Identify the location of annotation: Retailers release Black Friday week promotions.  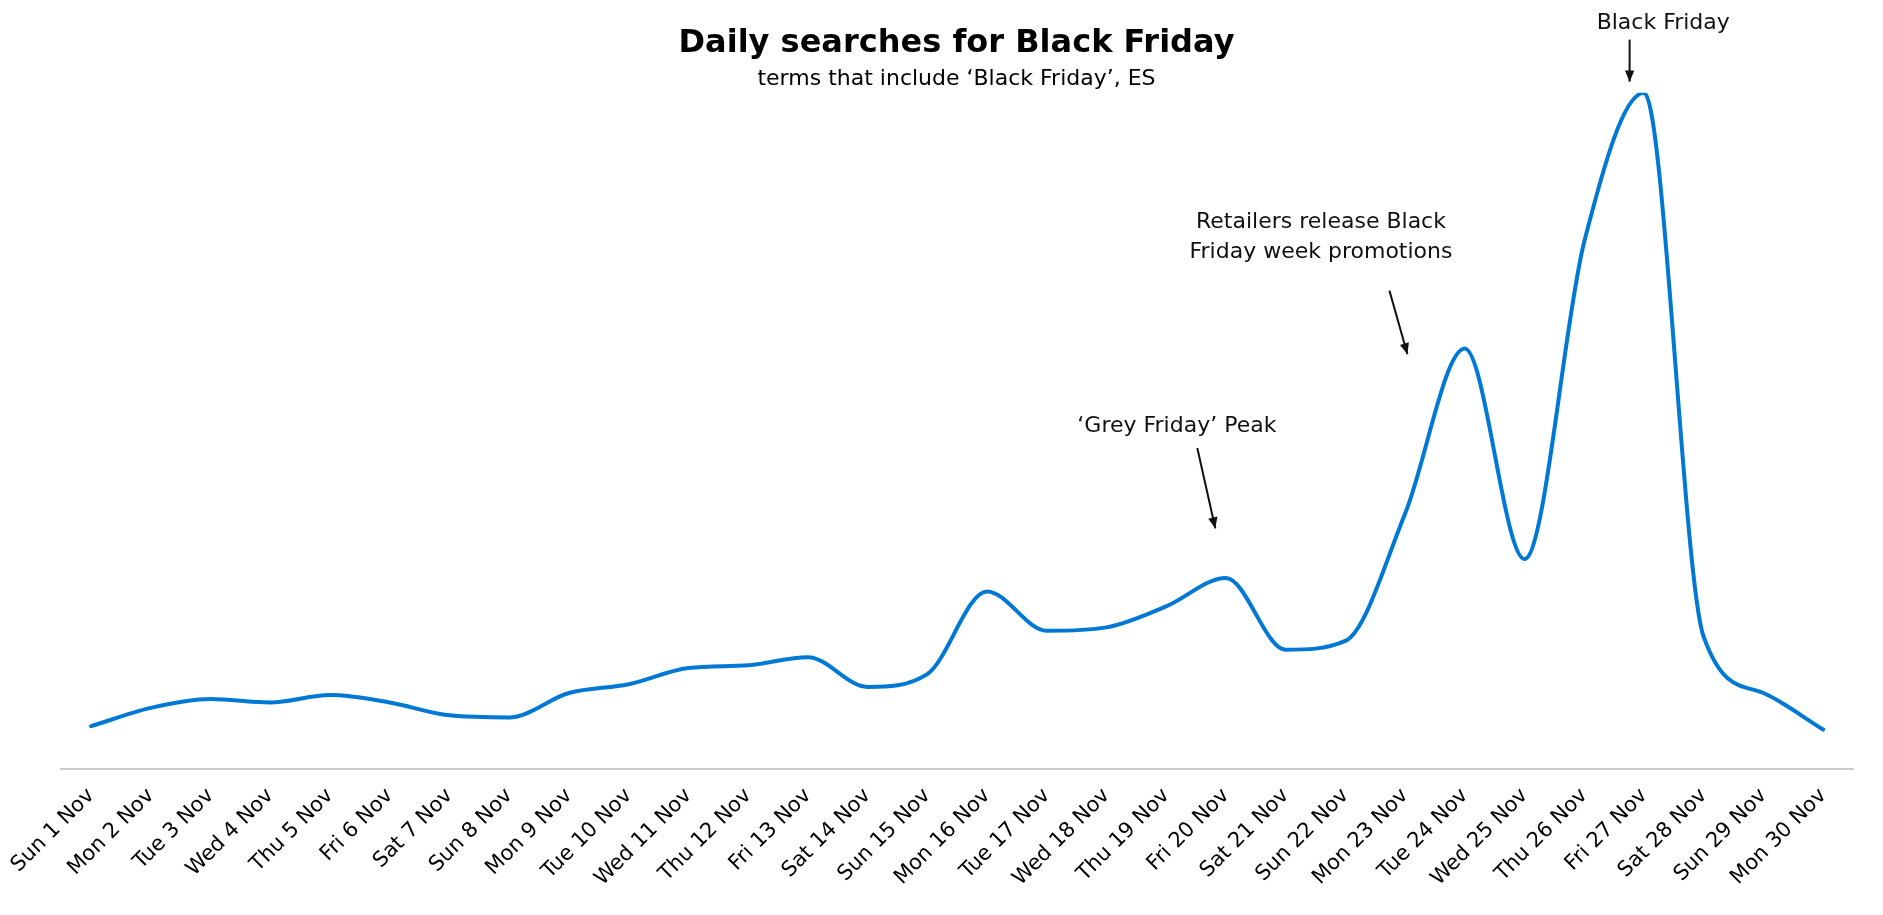
(1321, 236).